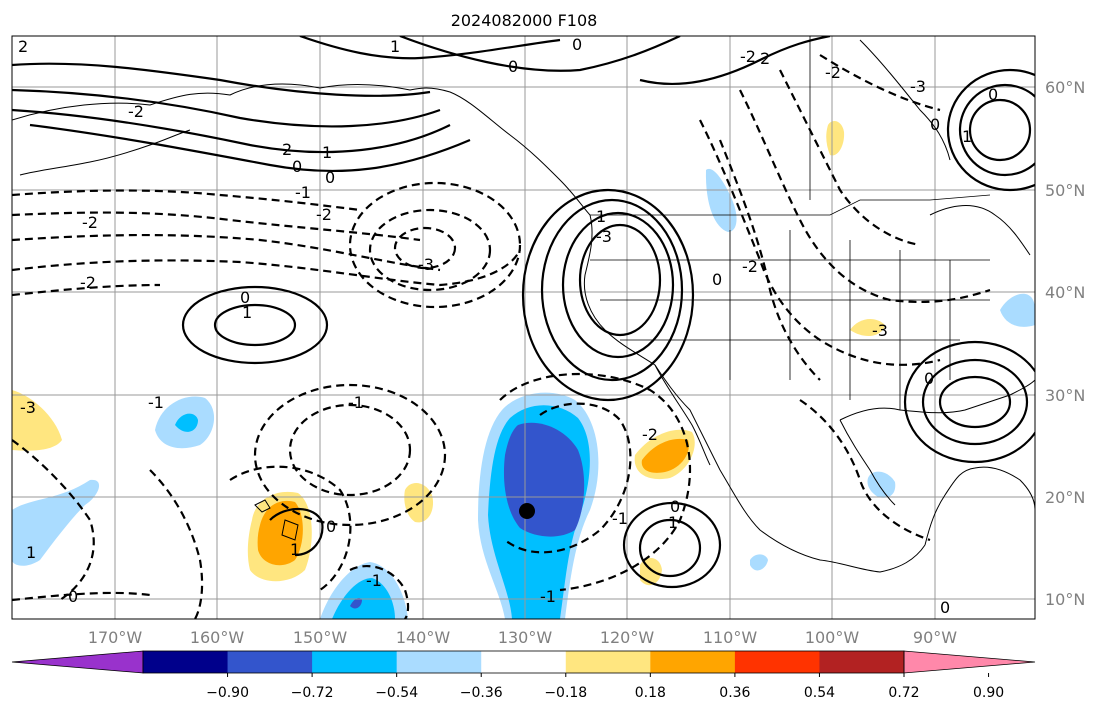 Image resolution: width=1105 pixels, height=712 pixels. I want to click on colorbar-tick-label: 0.90, so click(988, 693).